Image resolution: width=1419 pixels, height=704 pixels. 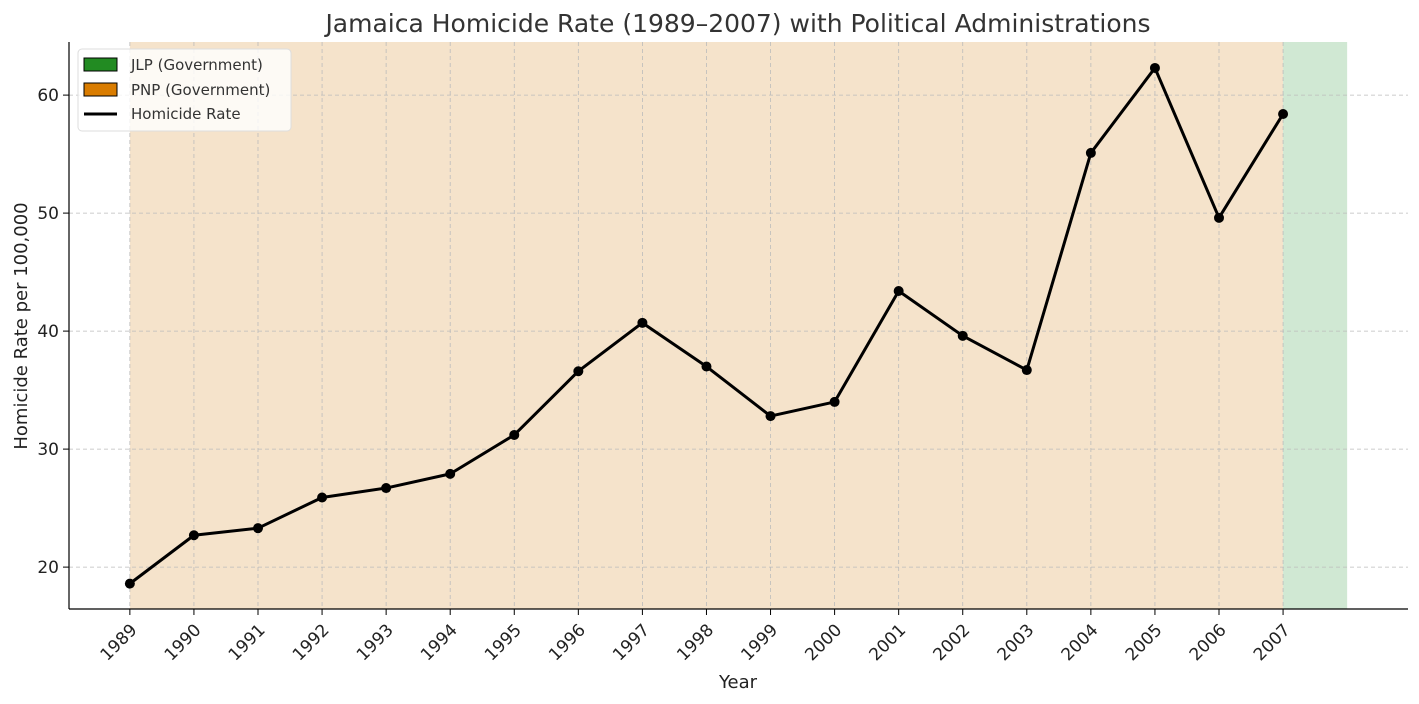 I want to click on x-tick-label: 1999, so click(x=759, y=642).